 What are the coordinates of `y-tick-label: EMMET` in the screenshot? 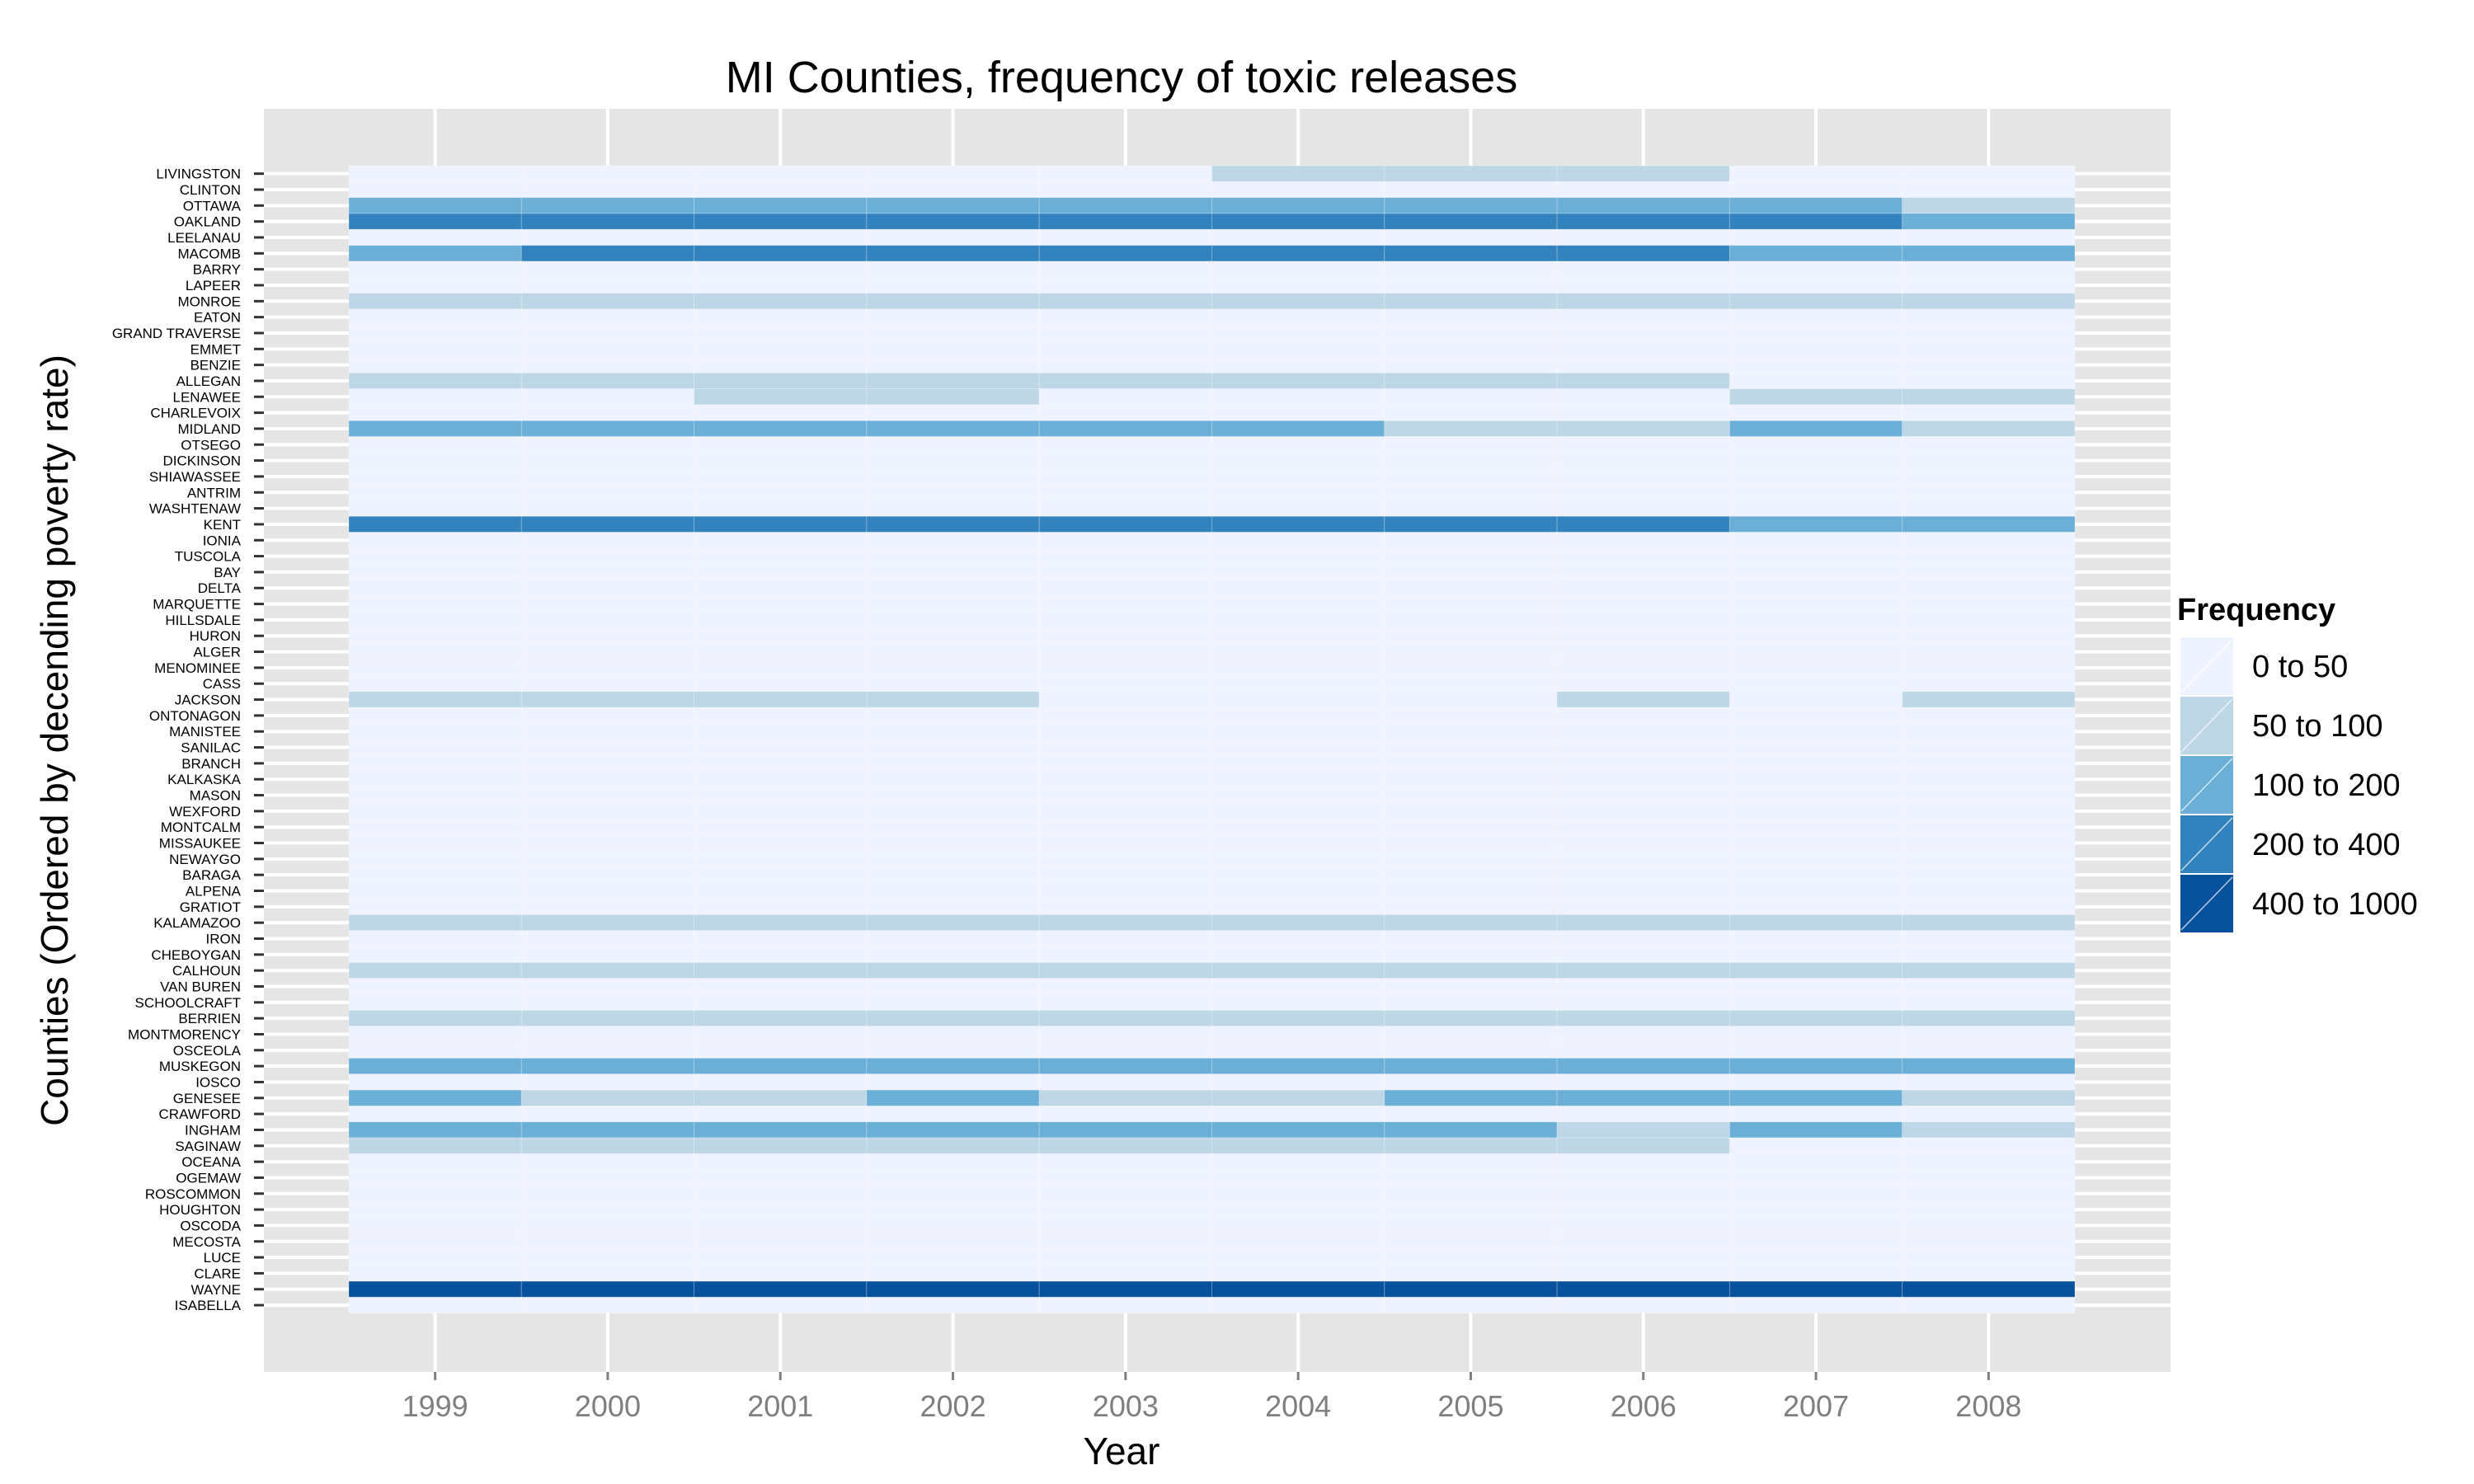 It's located at (215, 349).